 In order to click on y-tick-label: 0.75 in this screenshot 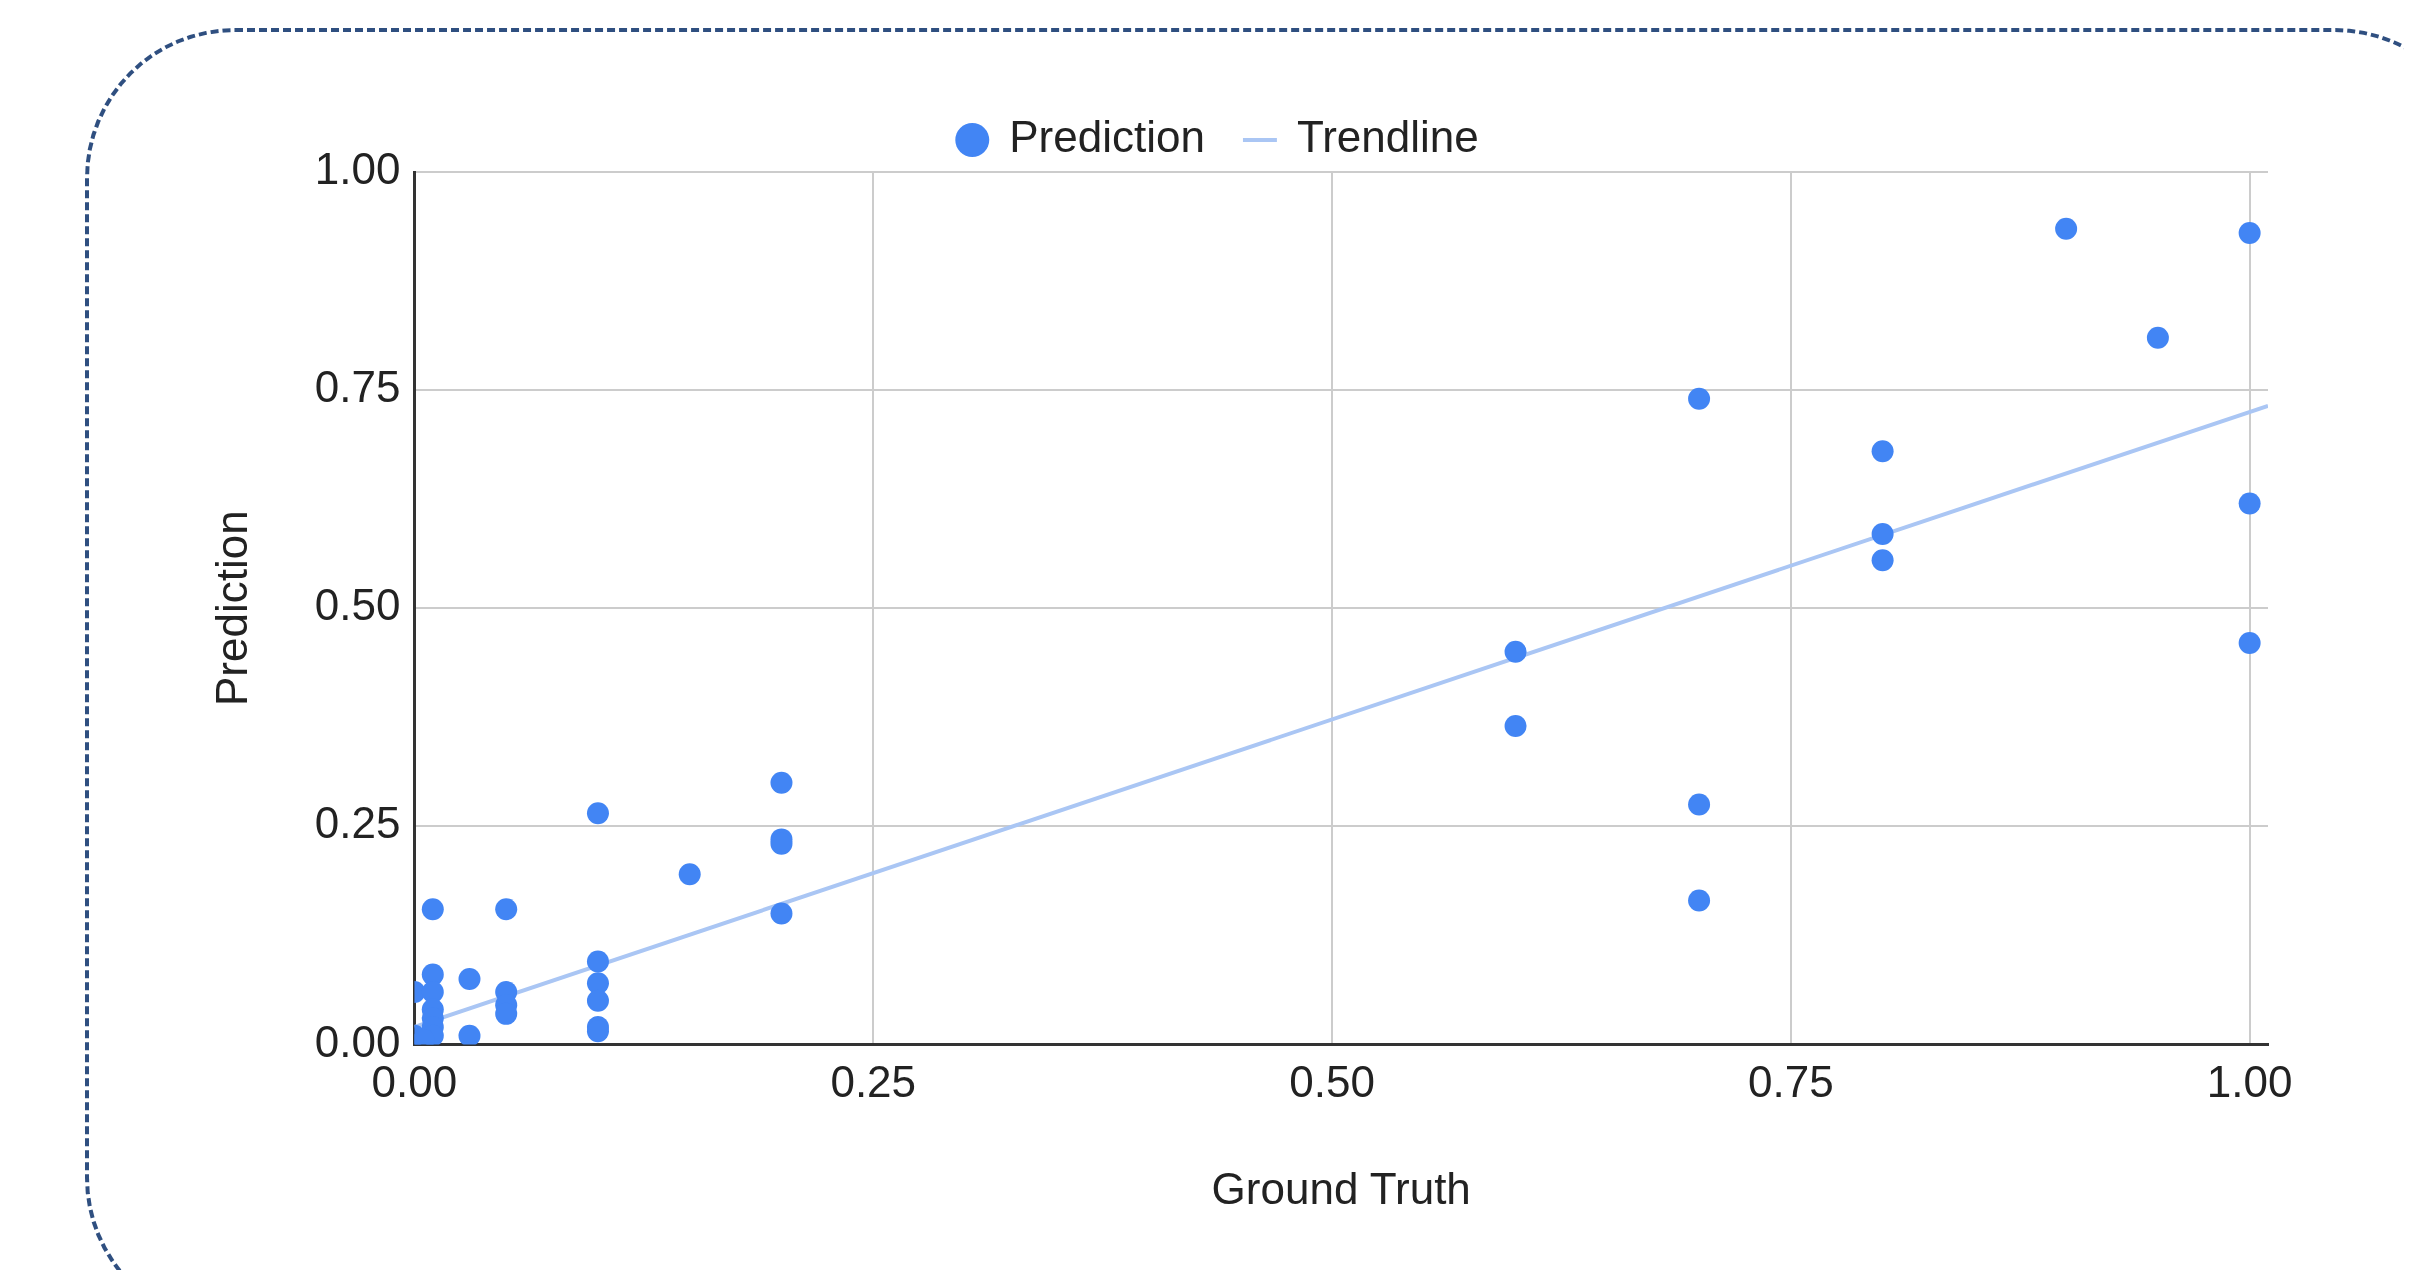, I will do `click(357, 387)`.